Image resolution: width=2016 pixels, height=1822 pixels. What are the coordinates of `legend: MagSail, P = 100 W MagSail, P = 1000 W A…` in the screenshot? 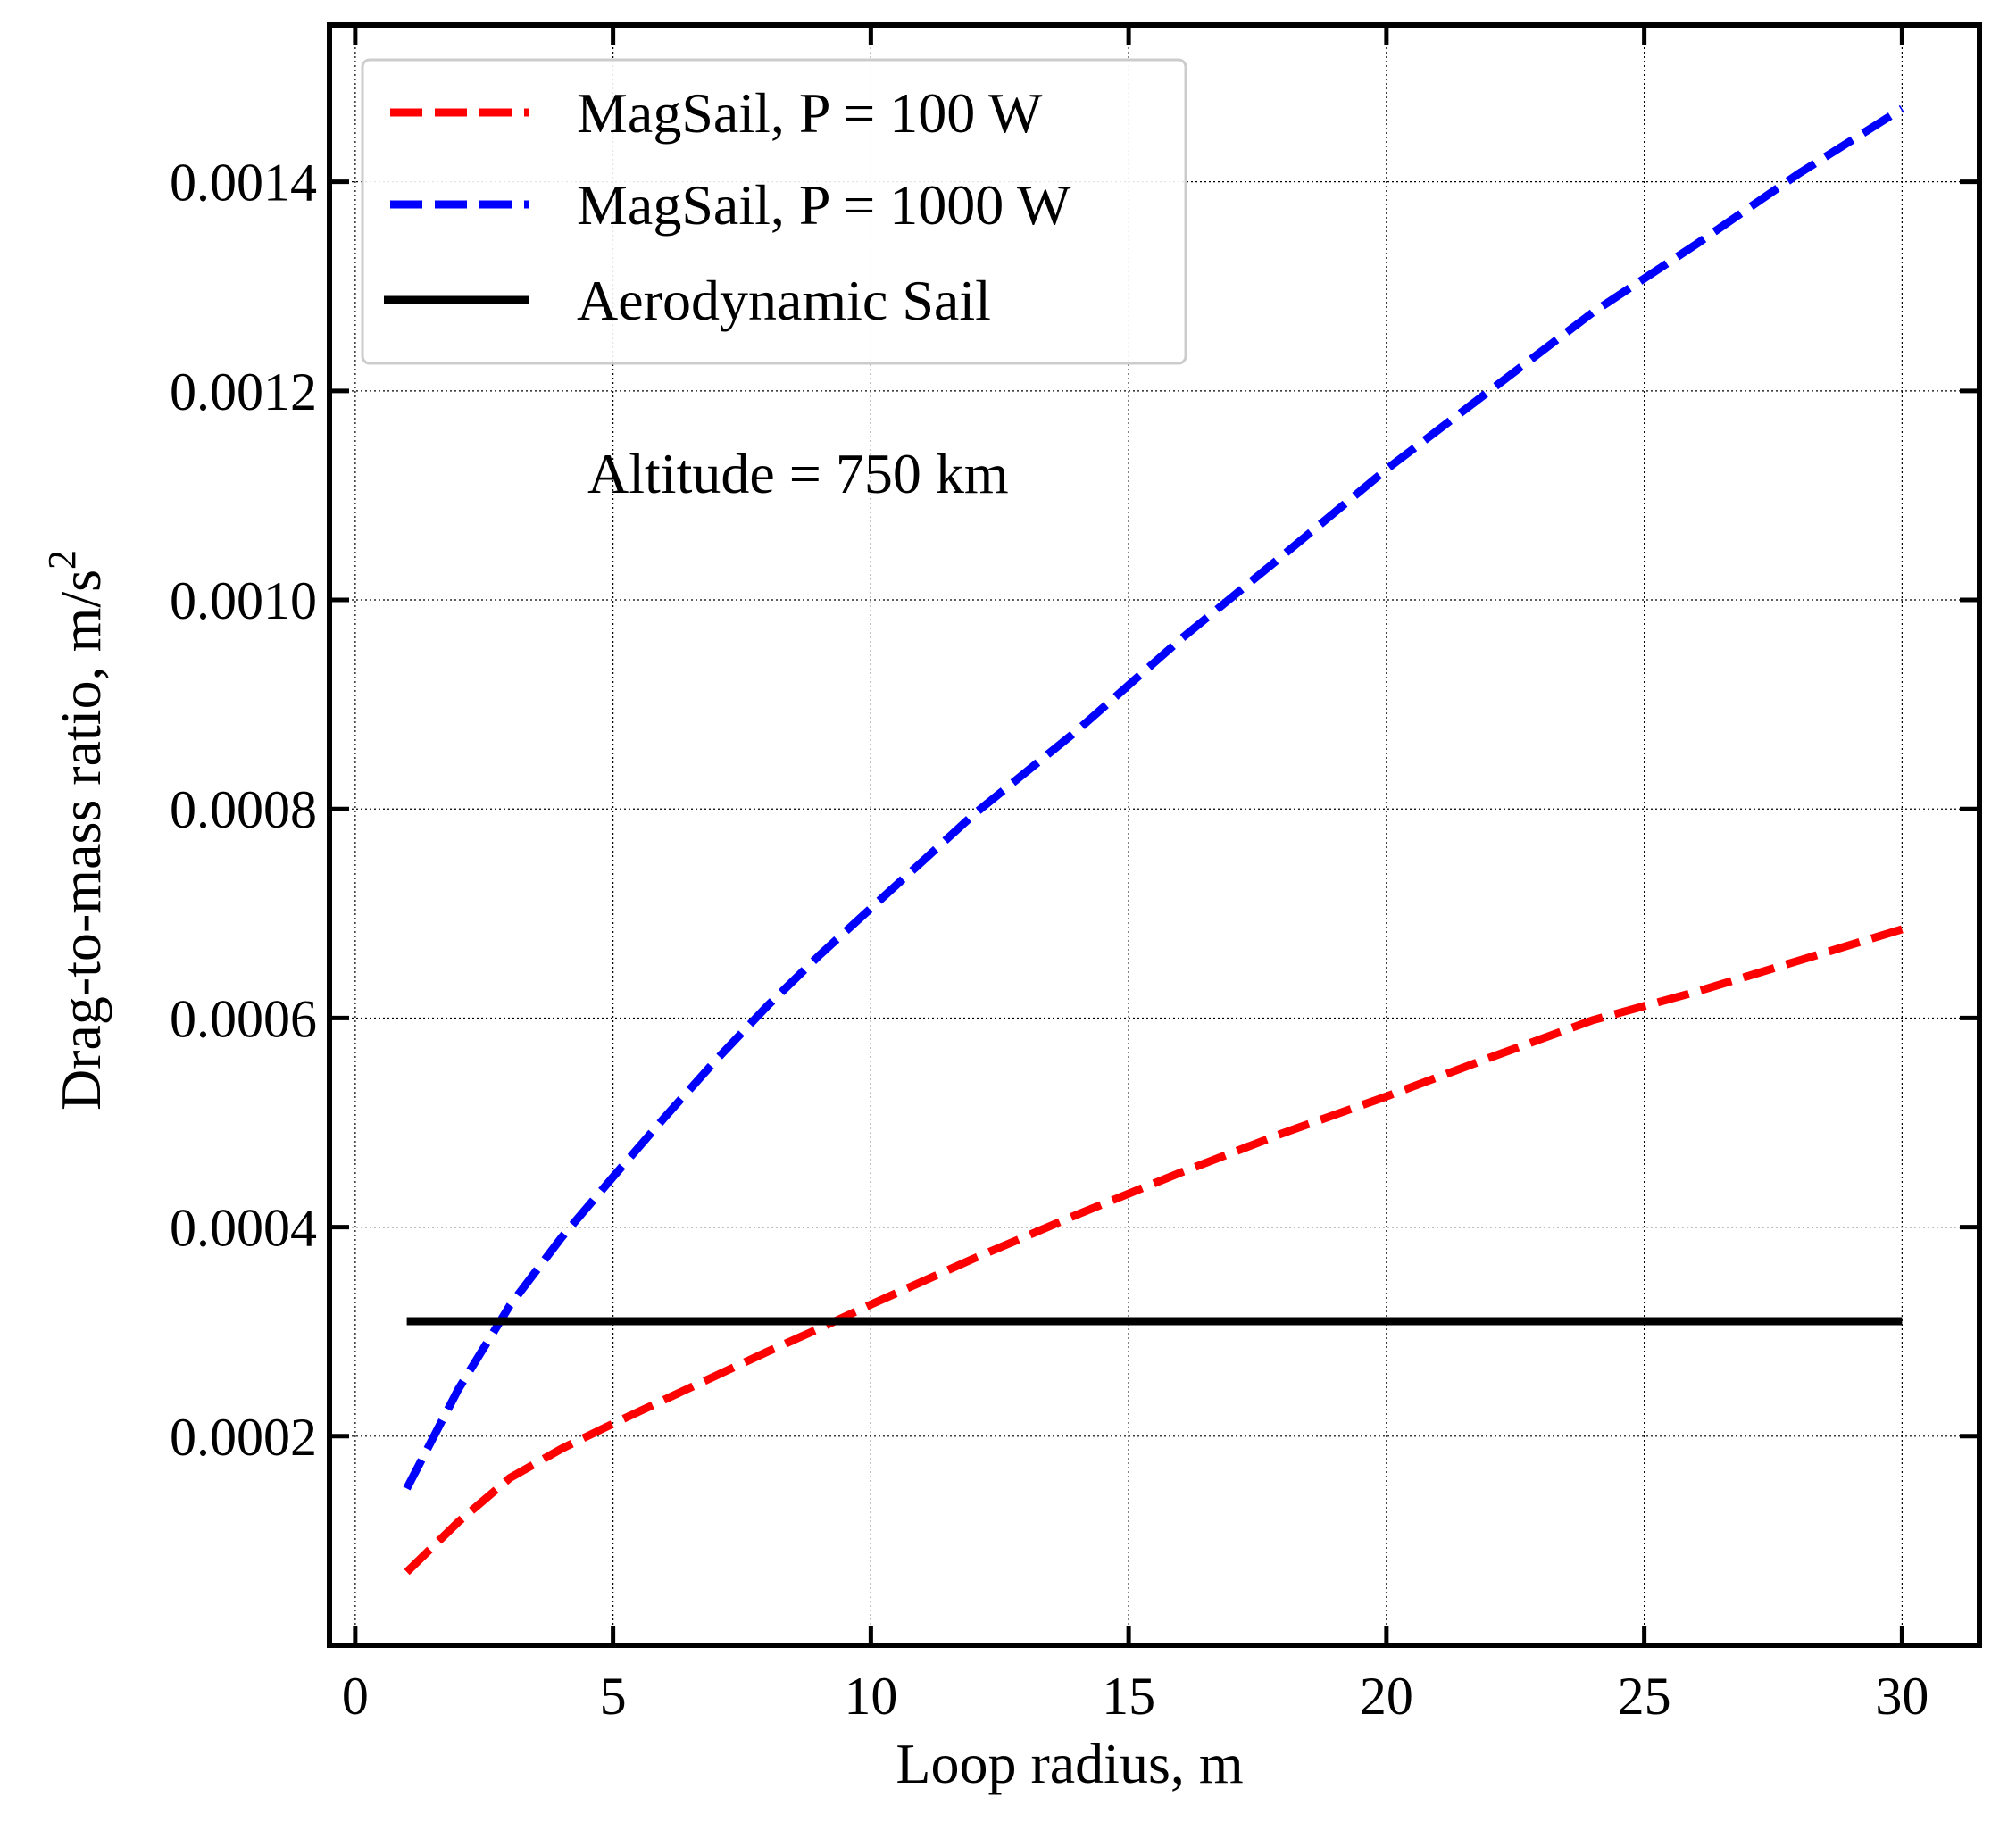 It's located at (774, 211).